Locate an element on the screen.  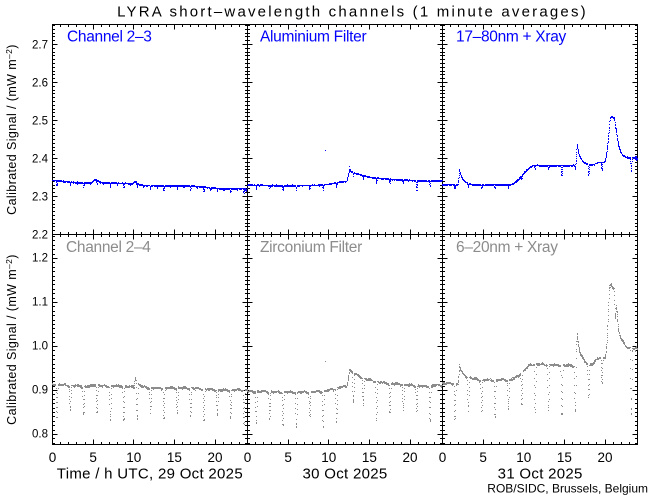
svg-text: 2.7 is located at coordinates (40, 46).